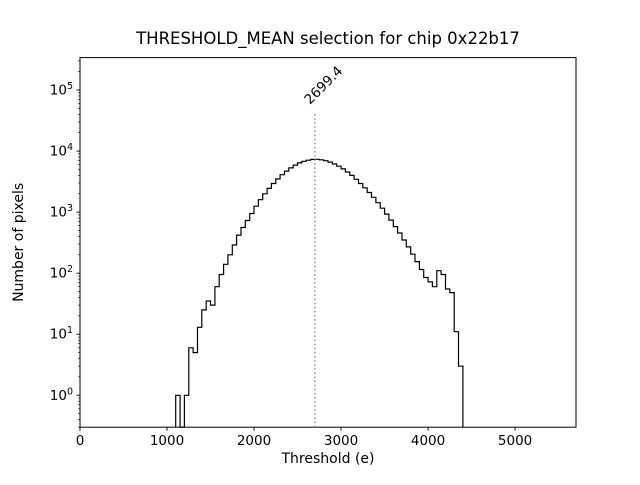  I want to click on y-tick-label: 10⁰, so click(61, 395).